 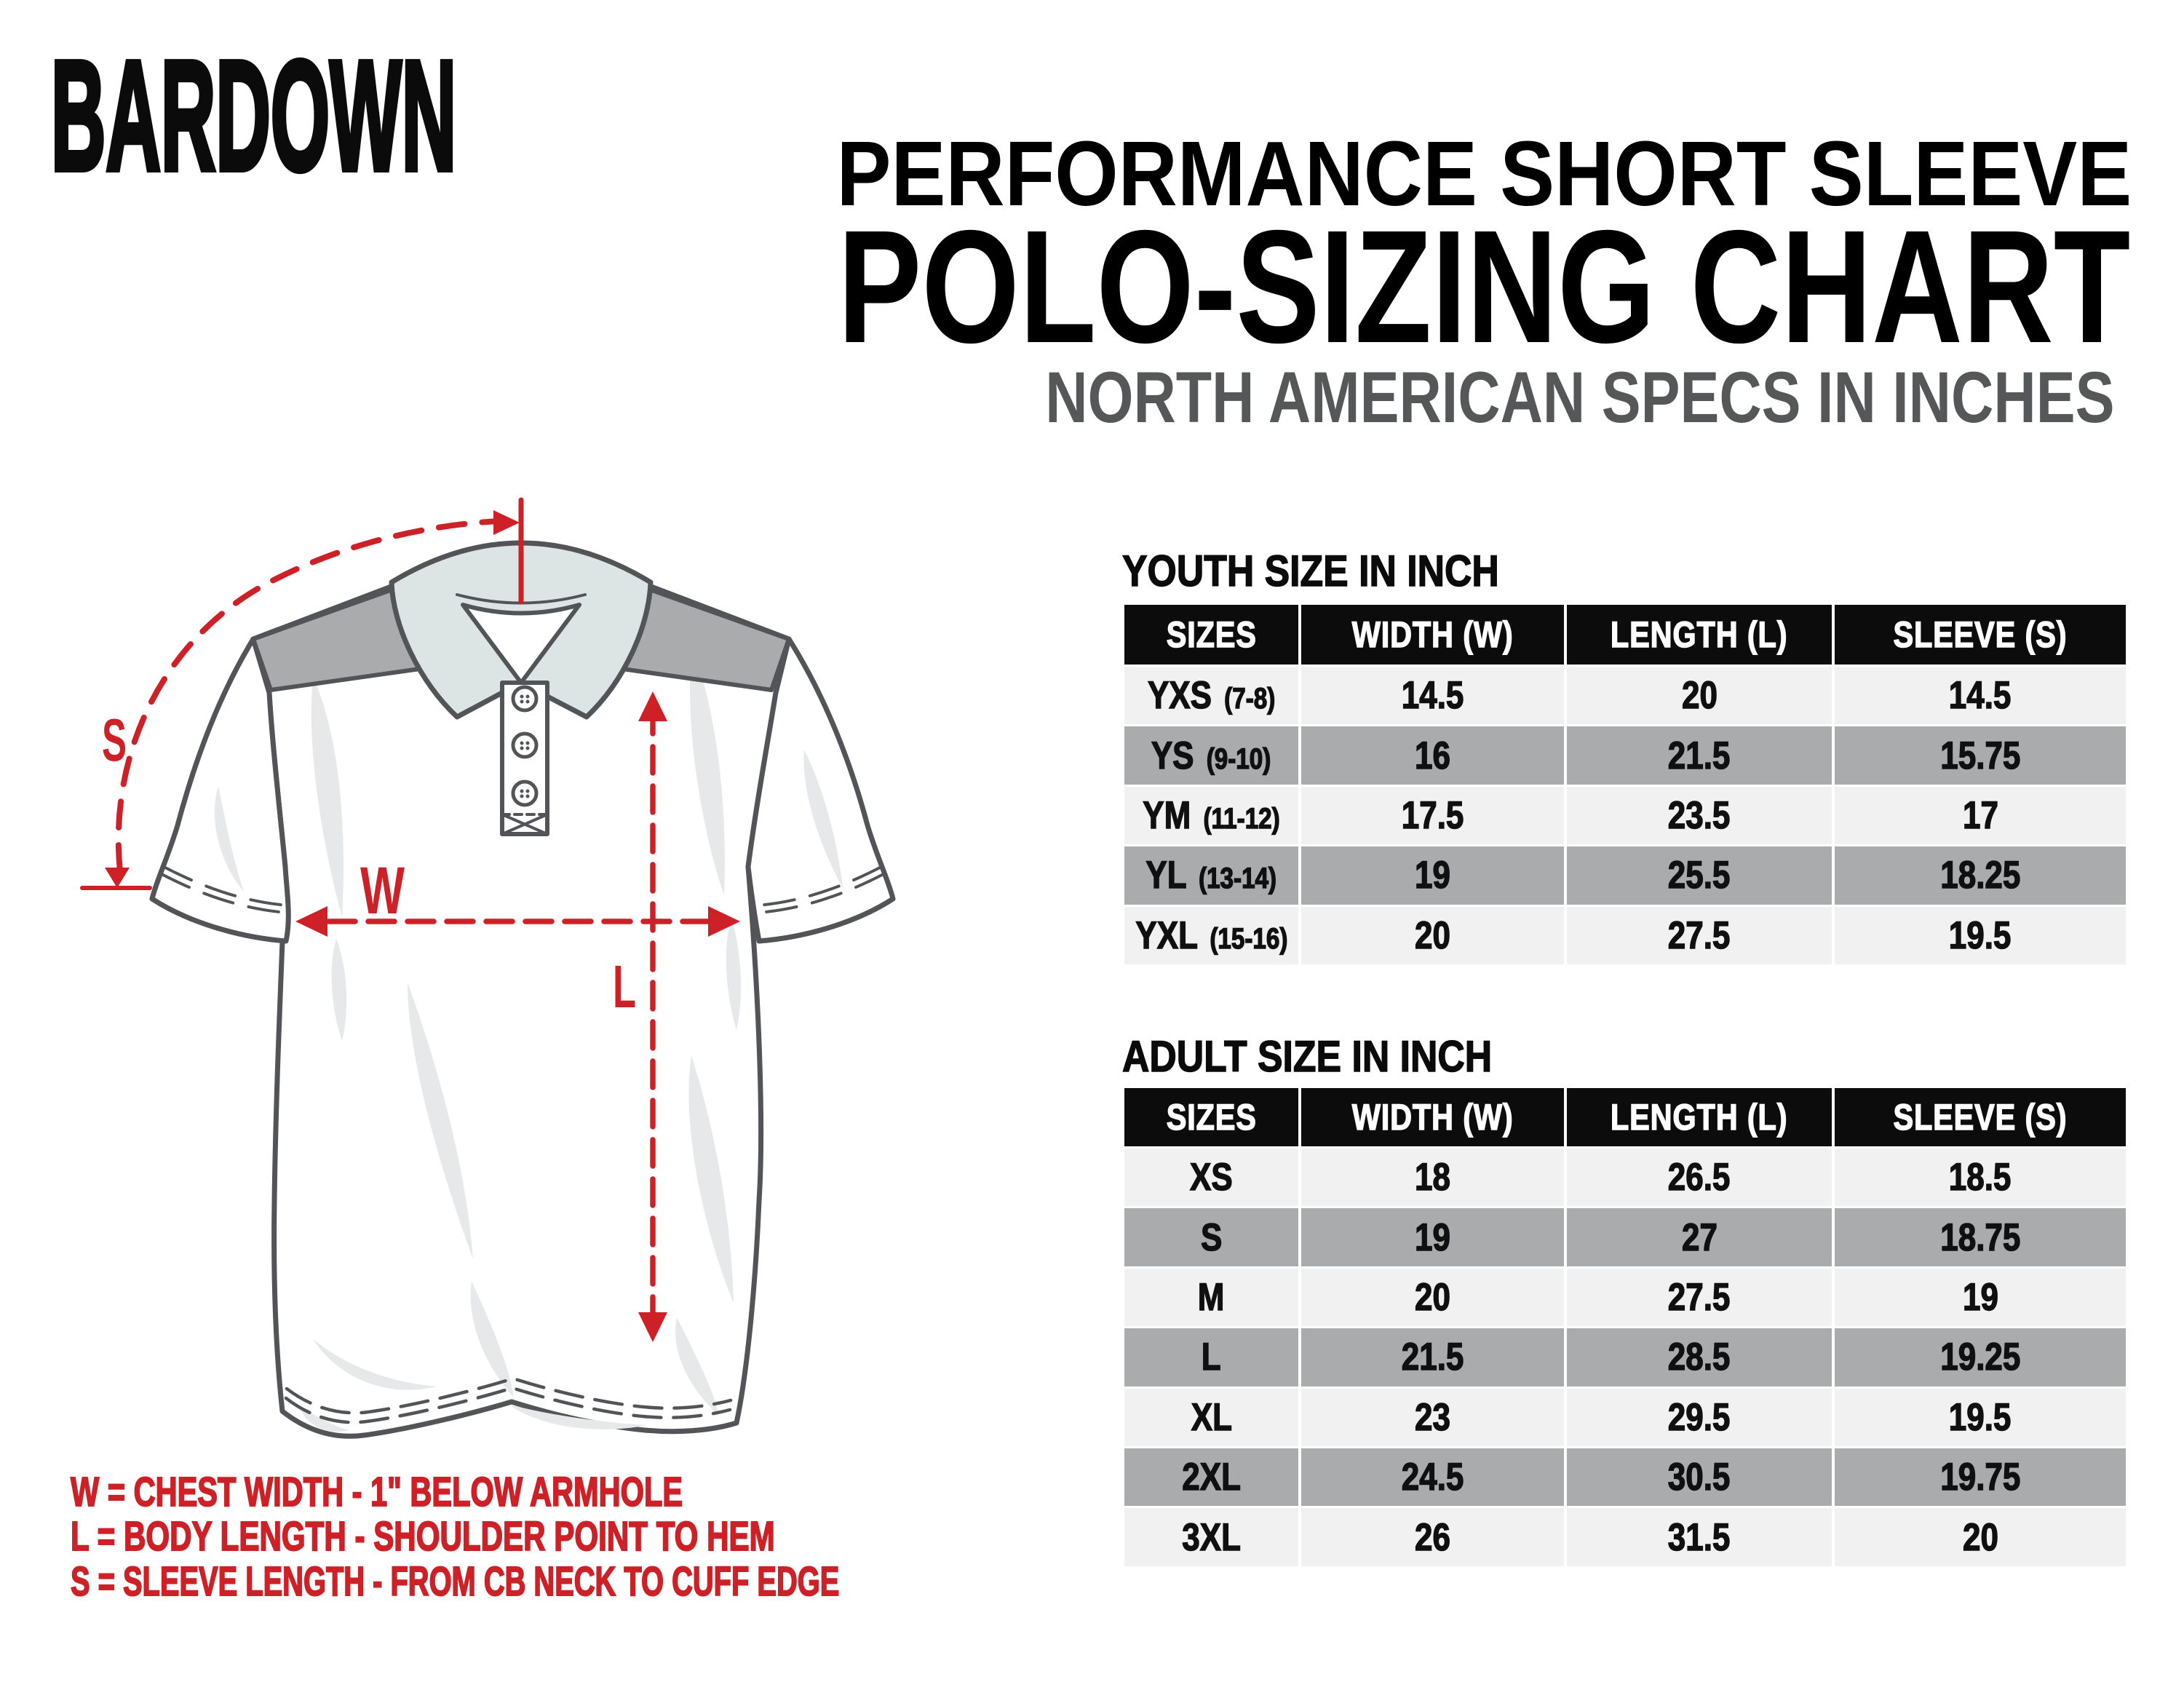 I want to click on svg-text: S, so click(x=114, y=740).